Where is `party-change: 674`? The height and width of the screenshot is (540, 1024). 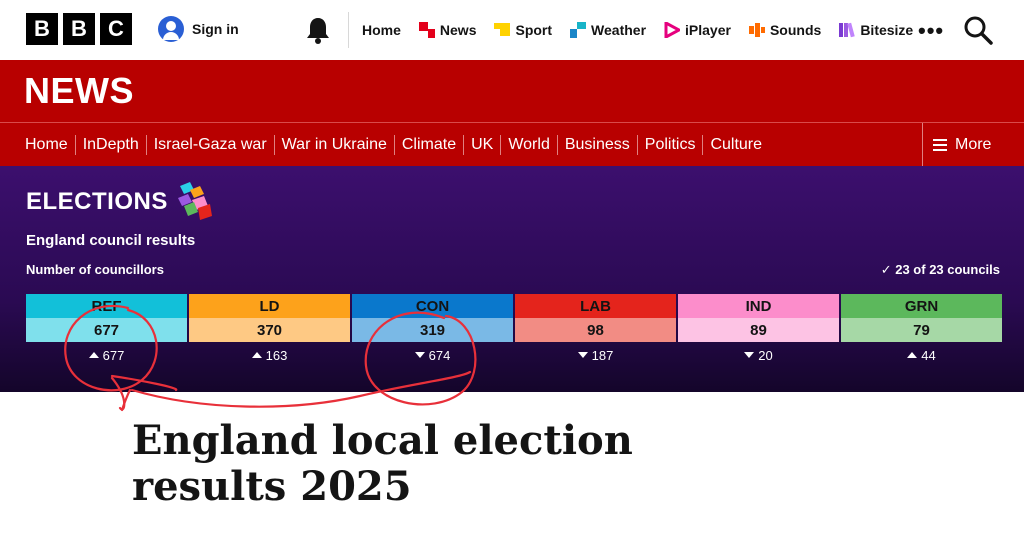 party-change: 674 is located at coordinates (432, 355).